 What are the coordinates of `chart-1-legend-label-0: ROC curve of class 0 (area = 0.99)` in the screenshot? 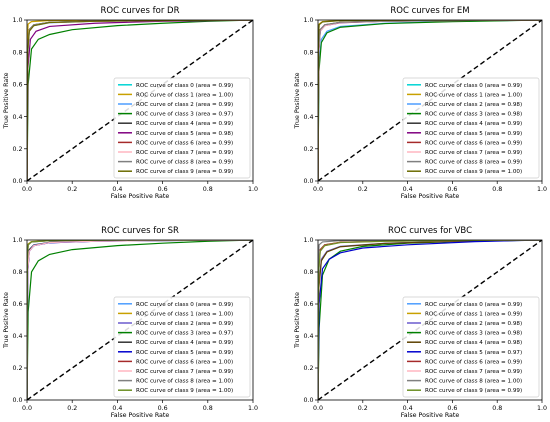 It's located at (473, 86).